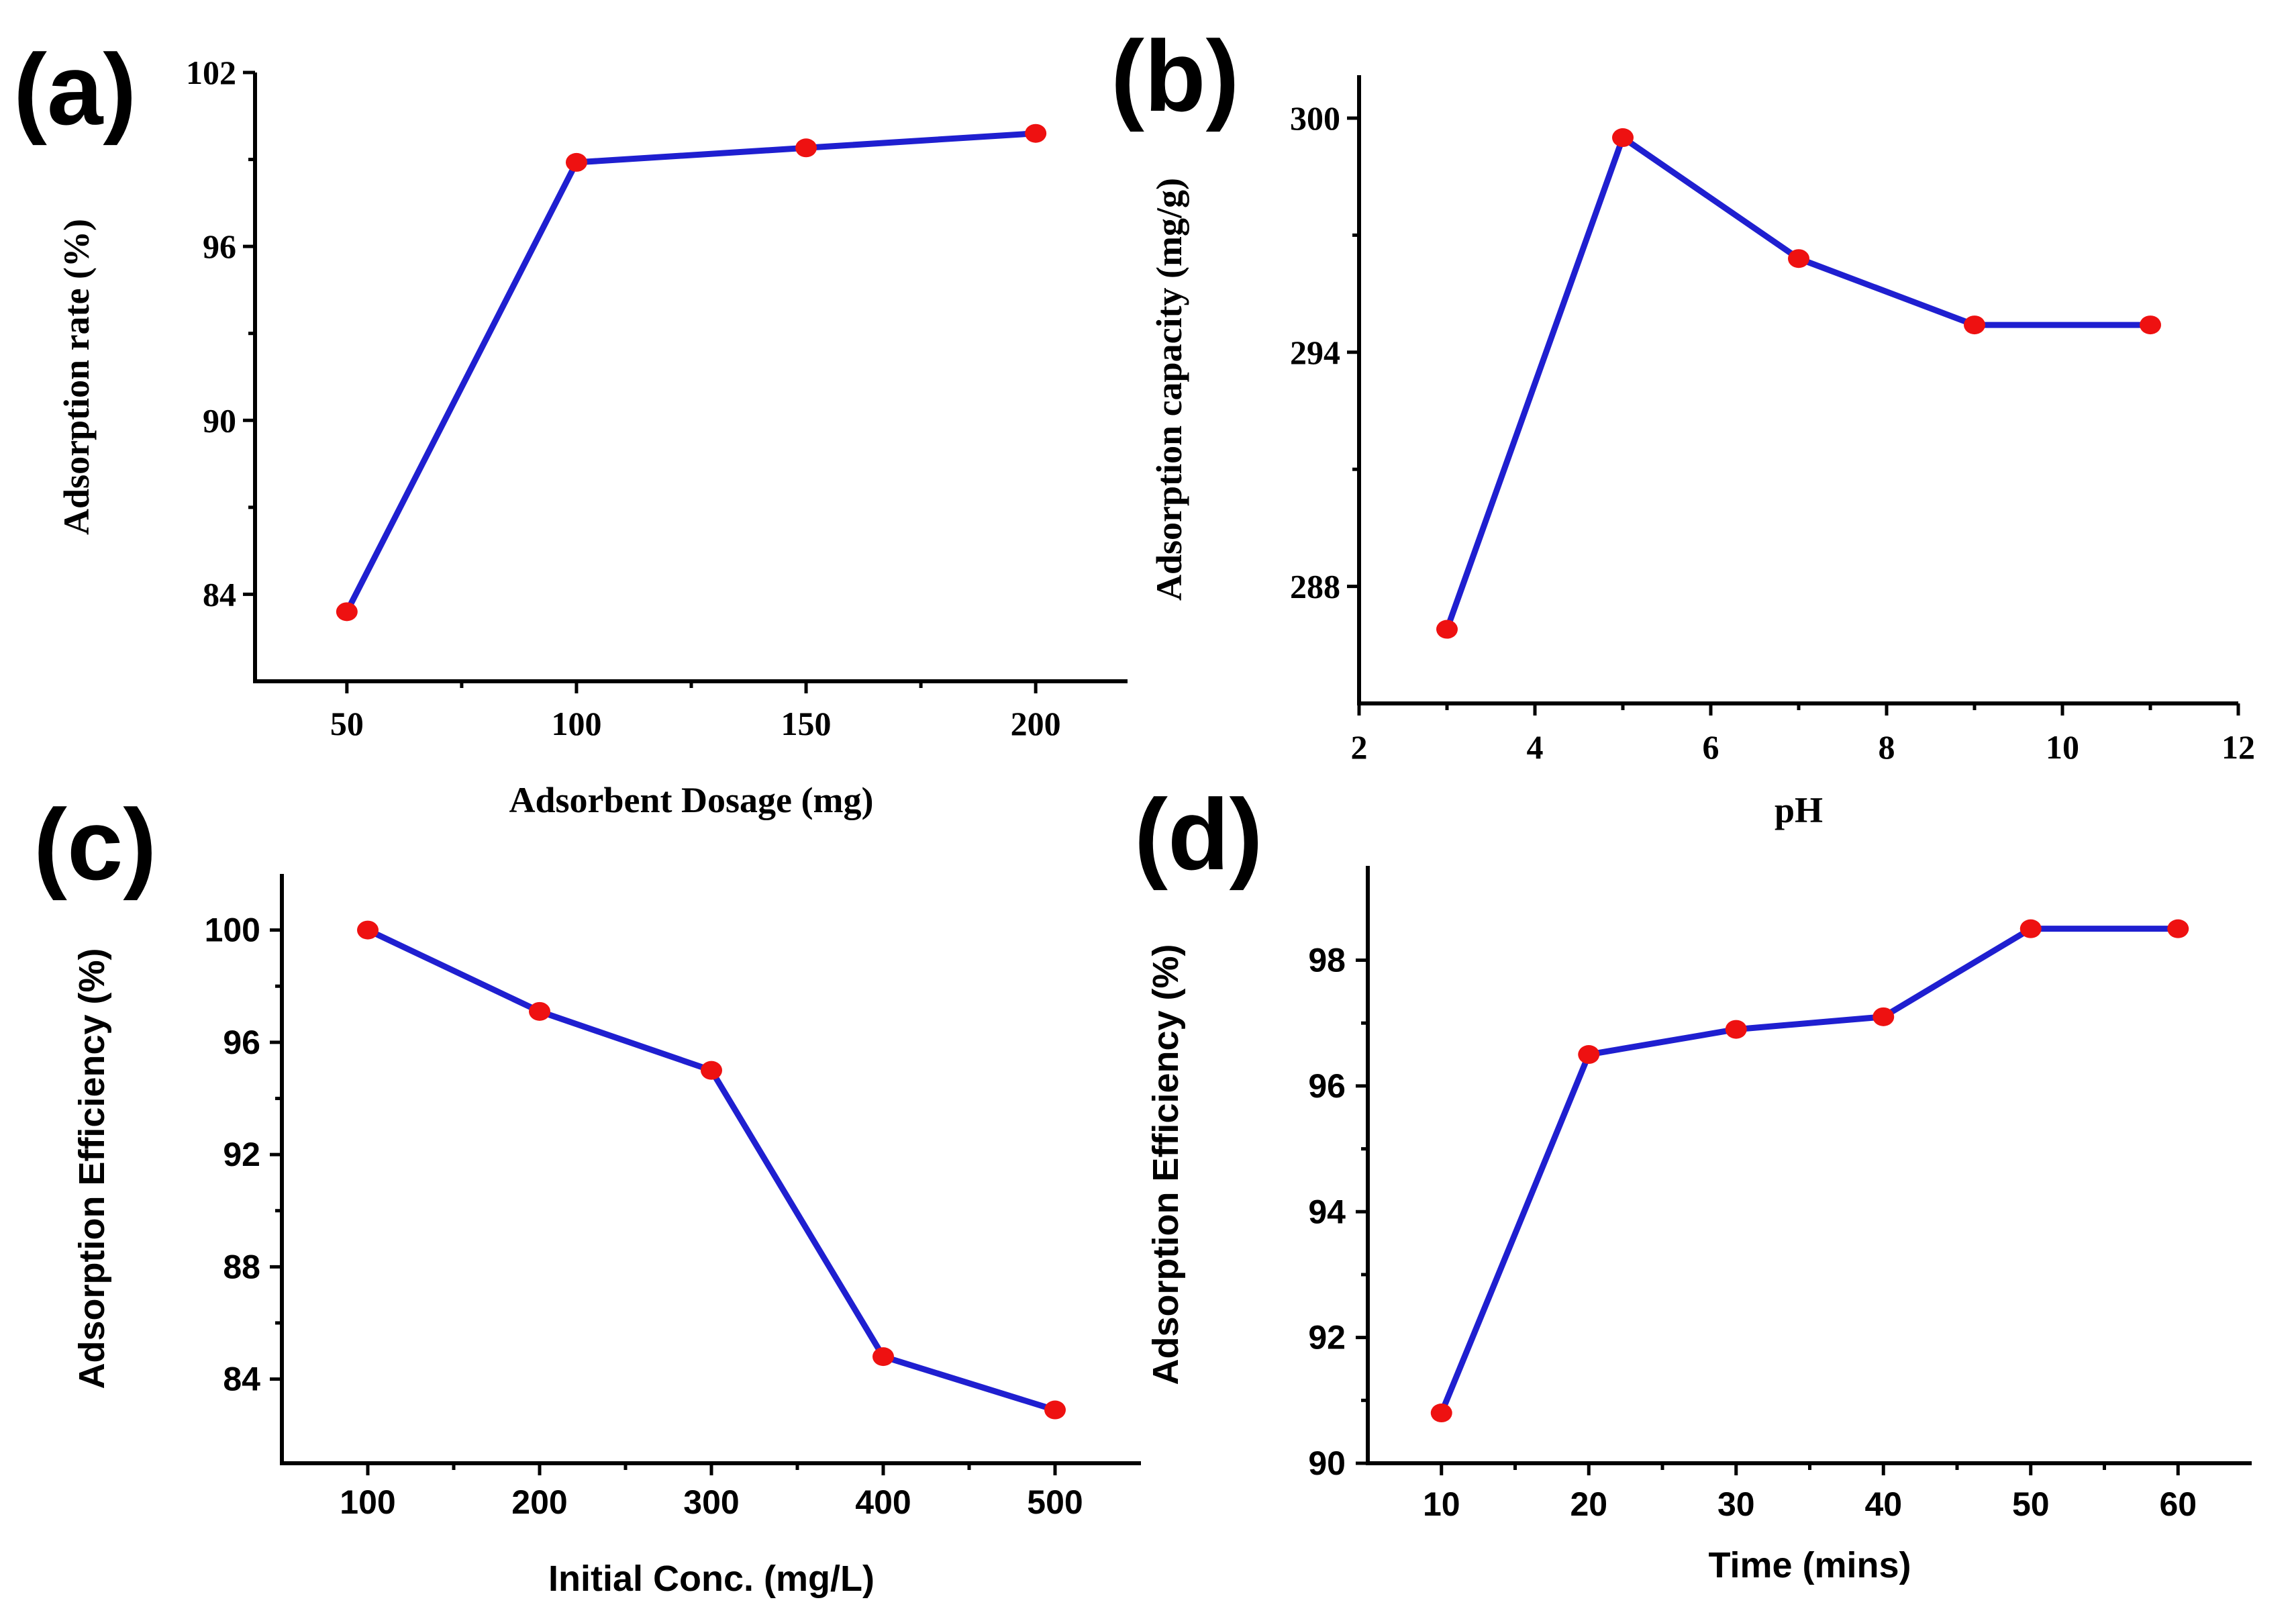  Describe the element at coordinates (1535, 747) in the screenshot. I see `x-tick-label: 4` at that location.